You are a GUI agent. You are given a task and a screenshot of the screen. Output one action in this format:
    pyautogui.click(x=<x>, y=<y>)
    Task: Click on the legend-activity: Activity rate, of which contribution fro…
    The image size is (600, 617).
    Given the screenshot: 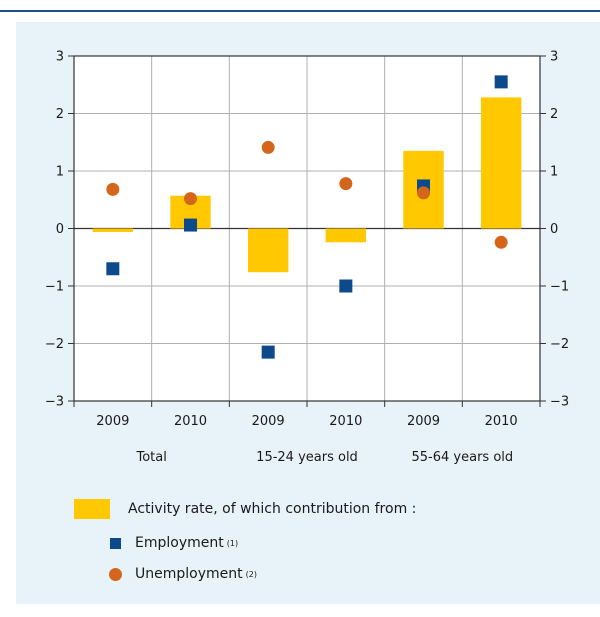 What is the action you would take?
    pyautogui.click(x=245, y=509)
    